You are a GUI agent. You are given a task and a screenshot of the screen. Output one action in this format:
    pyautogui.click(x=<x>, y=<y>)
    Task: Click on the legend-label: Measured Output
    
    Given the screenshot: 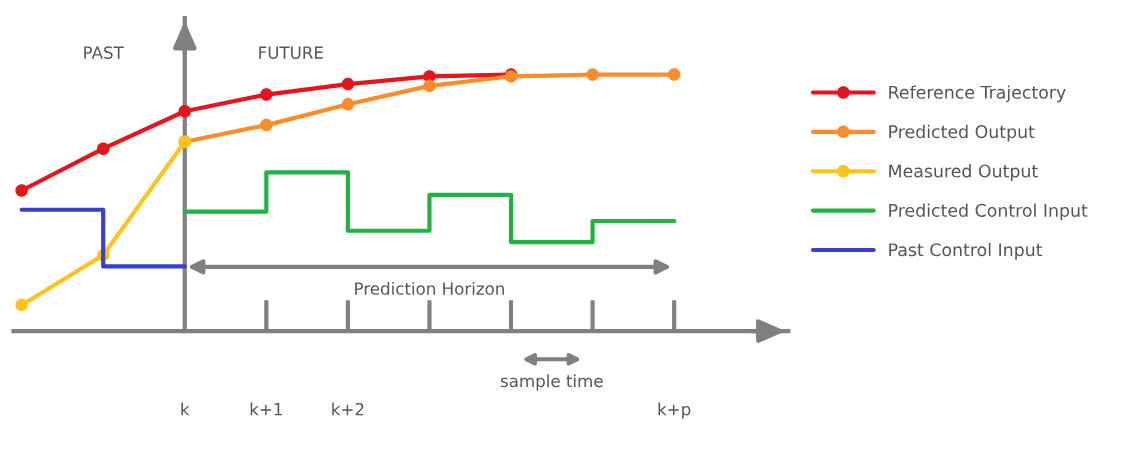 What is the action you would take?
    pyautogui.click(x=963, y=172)
    